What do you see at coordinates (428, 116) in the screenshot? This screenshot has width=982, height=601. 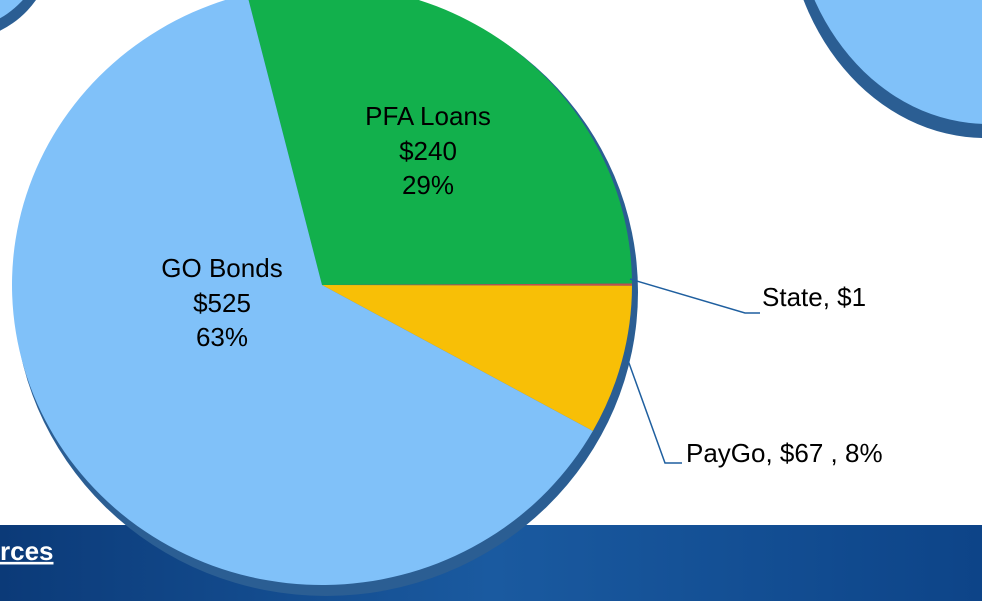 I see `slice-name: PFA Loans` at bounding box center [428, 116].